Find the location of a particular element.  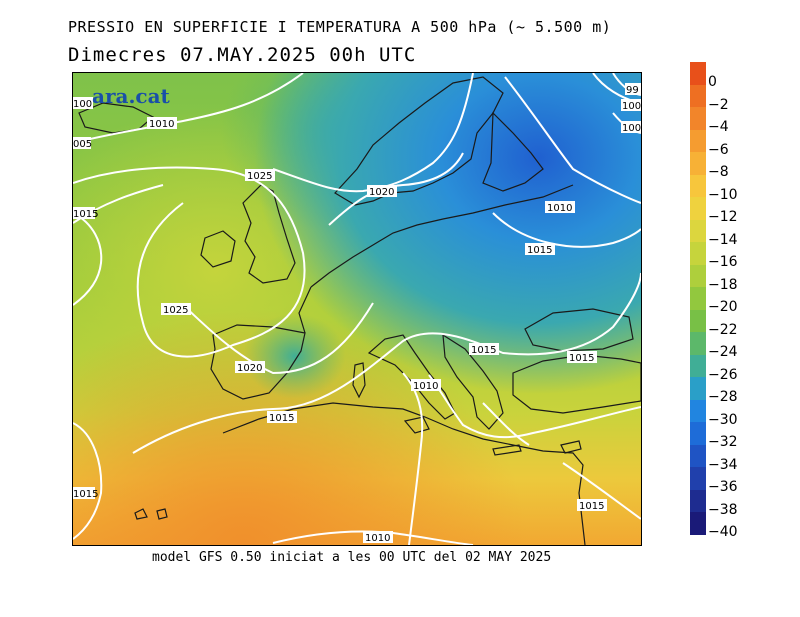

colorbar-label: −14 is located at coordinates (723, 239).